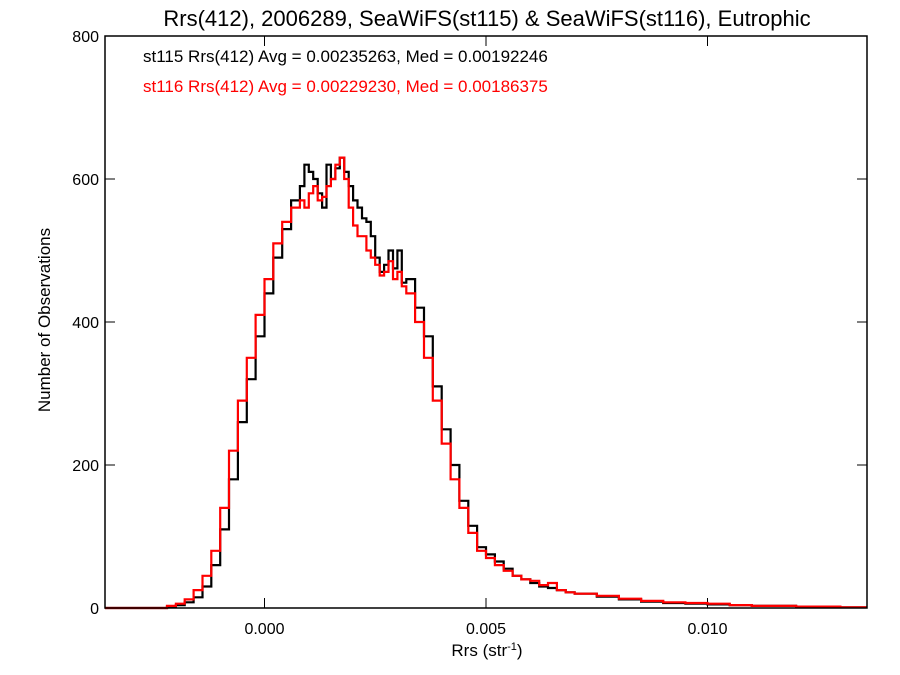  Describe the element at coordinates (85, 37) in the screenshot. I see `y-tick-label: 800` at that location.